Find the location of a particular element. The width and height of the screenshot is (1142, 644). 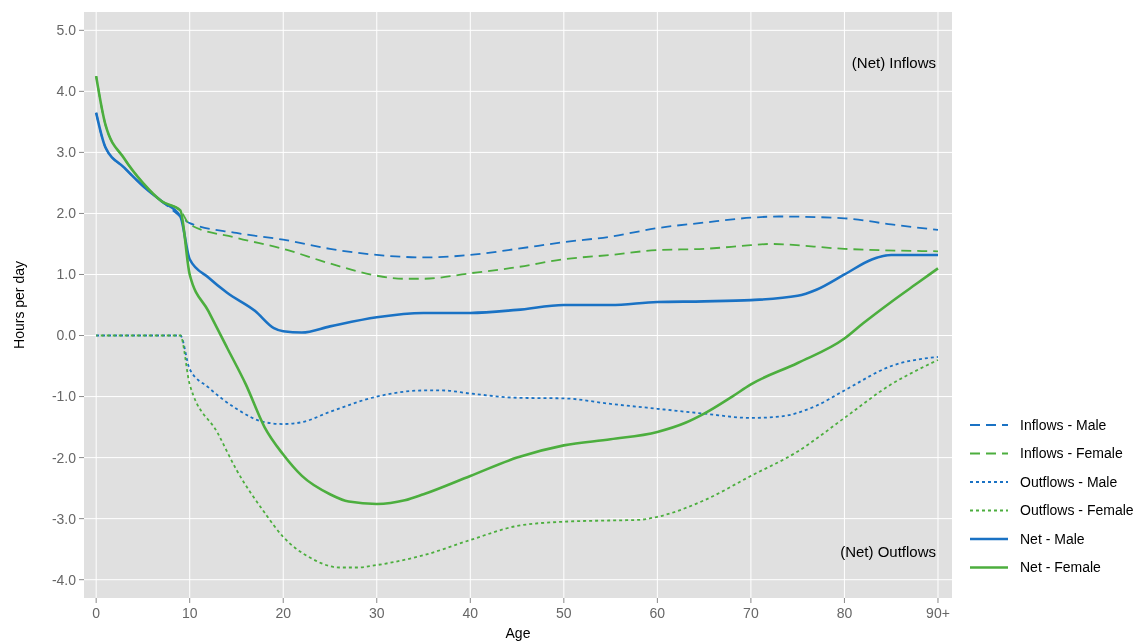

y-axis-title: Hours per day is located at coordinates (19, 305).